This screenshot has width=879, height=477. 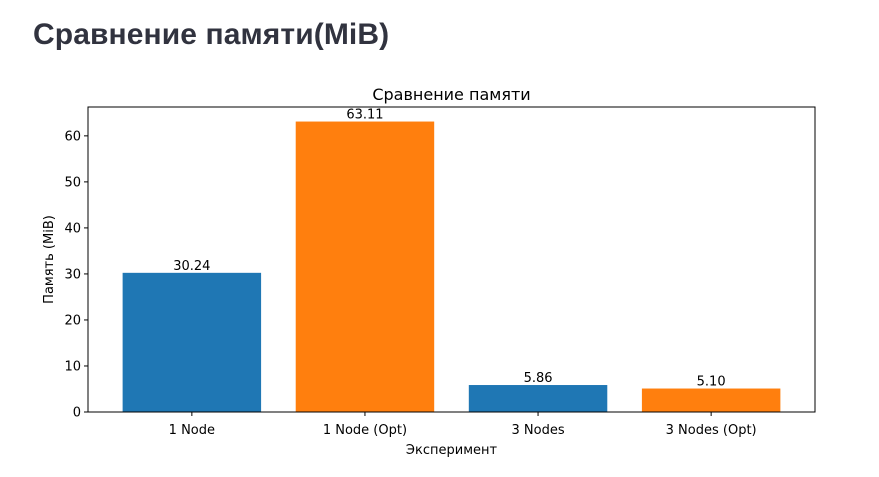 I want to click on y-tick-label: 40, so click(x=72, y=228).